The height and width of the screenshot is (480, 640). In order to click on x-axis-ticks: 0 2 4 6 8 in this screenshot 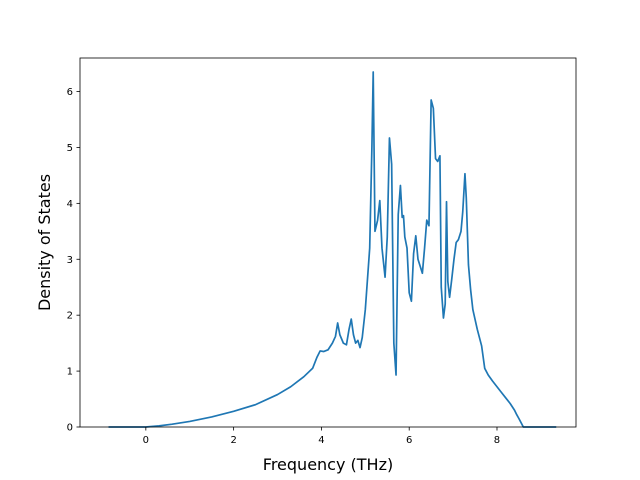, I will do `click(321, 436)`.